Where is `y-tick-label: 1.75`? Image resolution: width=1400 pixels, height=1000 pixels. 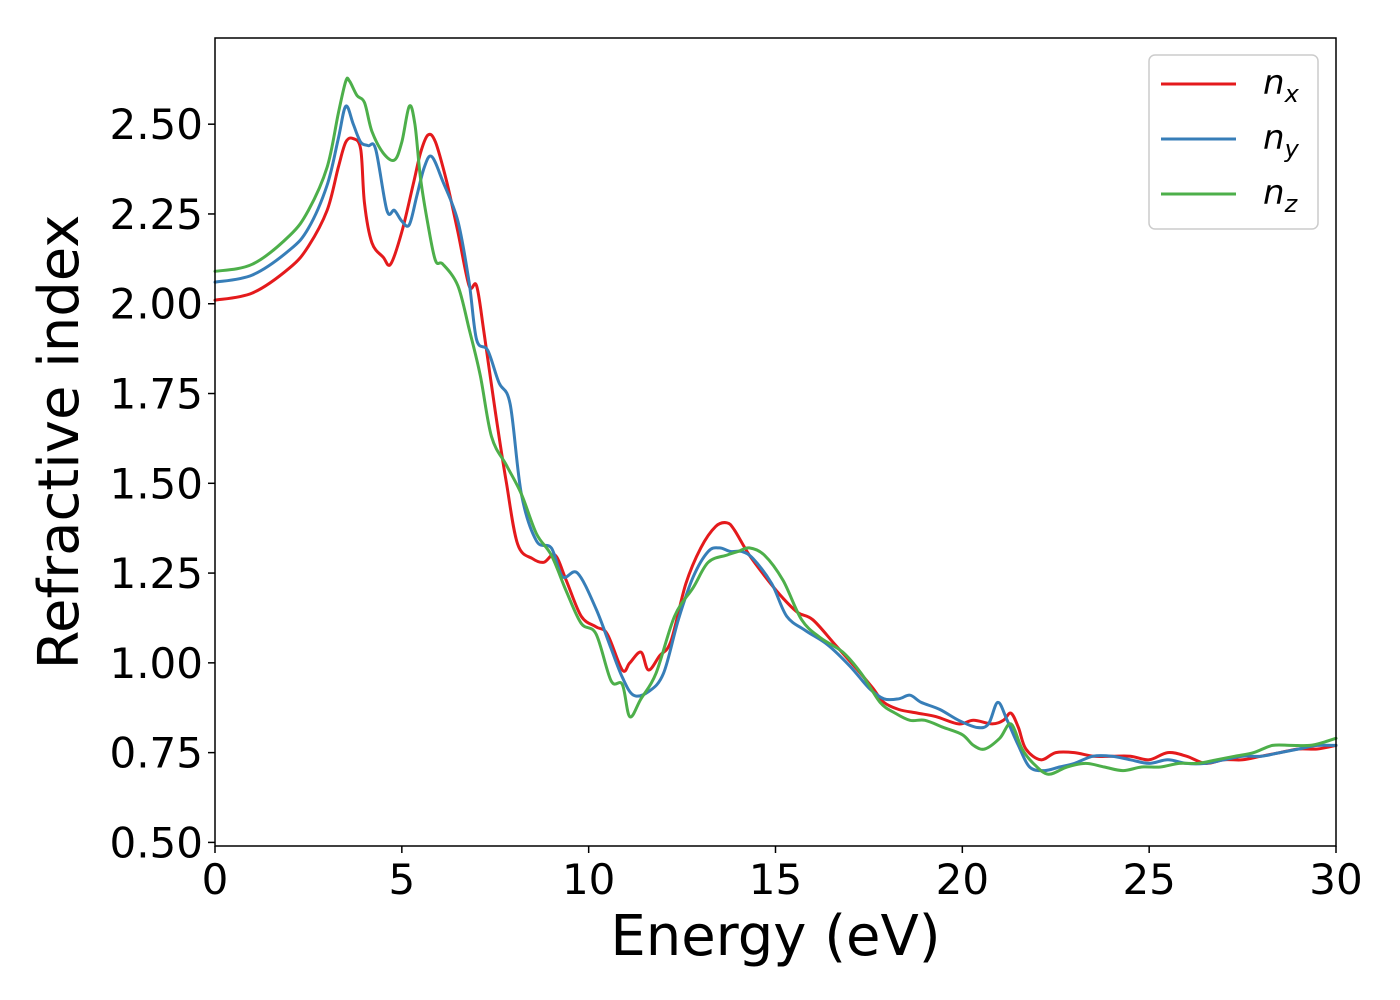 y-tick-label: 1.75 is located at coordinates (156, 394).